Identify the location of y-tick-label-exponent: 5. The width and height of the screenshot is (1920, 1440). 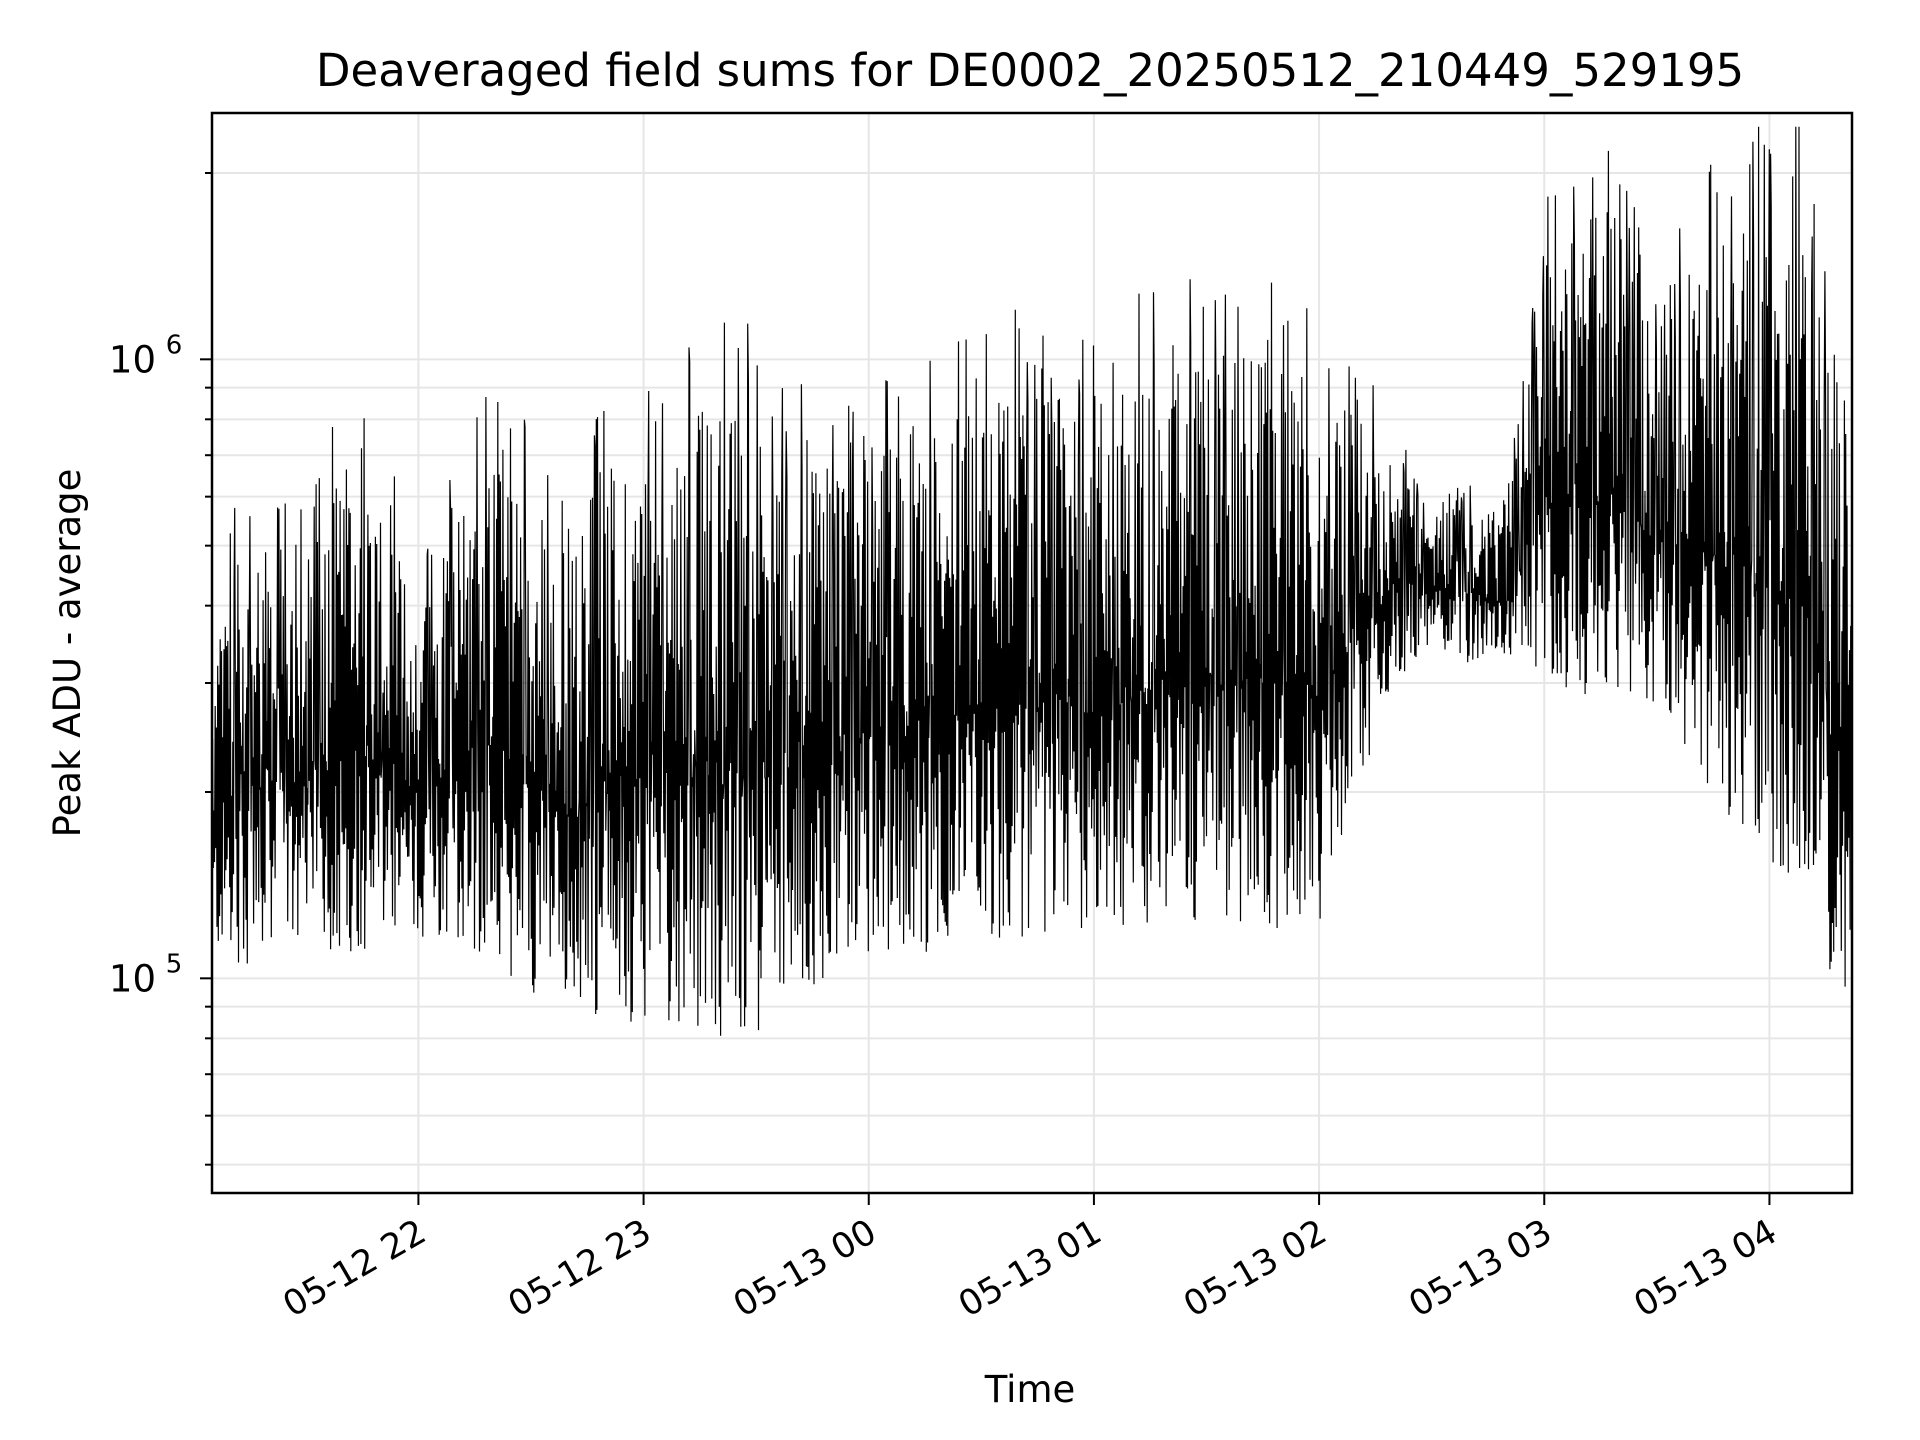
(174, 964).